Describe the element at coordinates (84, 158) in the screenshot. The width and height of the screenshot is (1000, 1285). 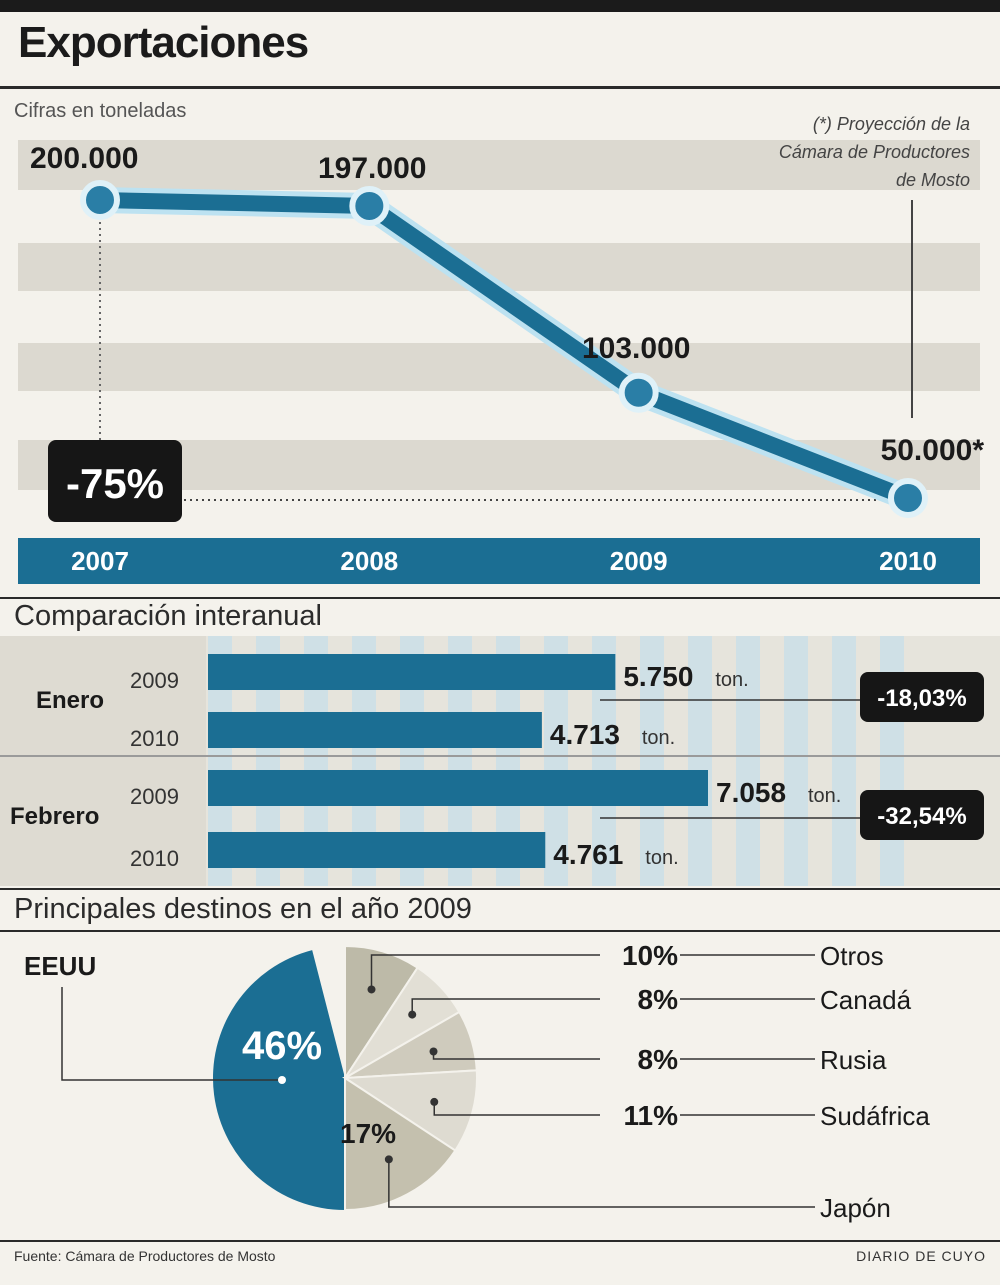
I see `data-label: 200.000` at that location.